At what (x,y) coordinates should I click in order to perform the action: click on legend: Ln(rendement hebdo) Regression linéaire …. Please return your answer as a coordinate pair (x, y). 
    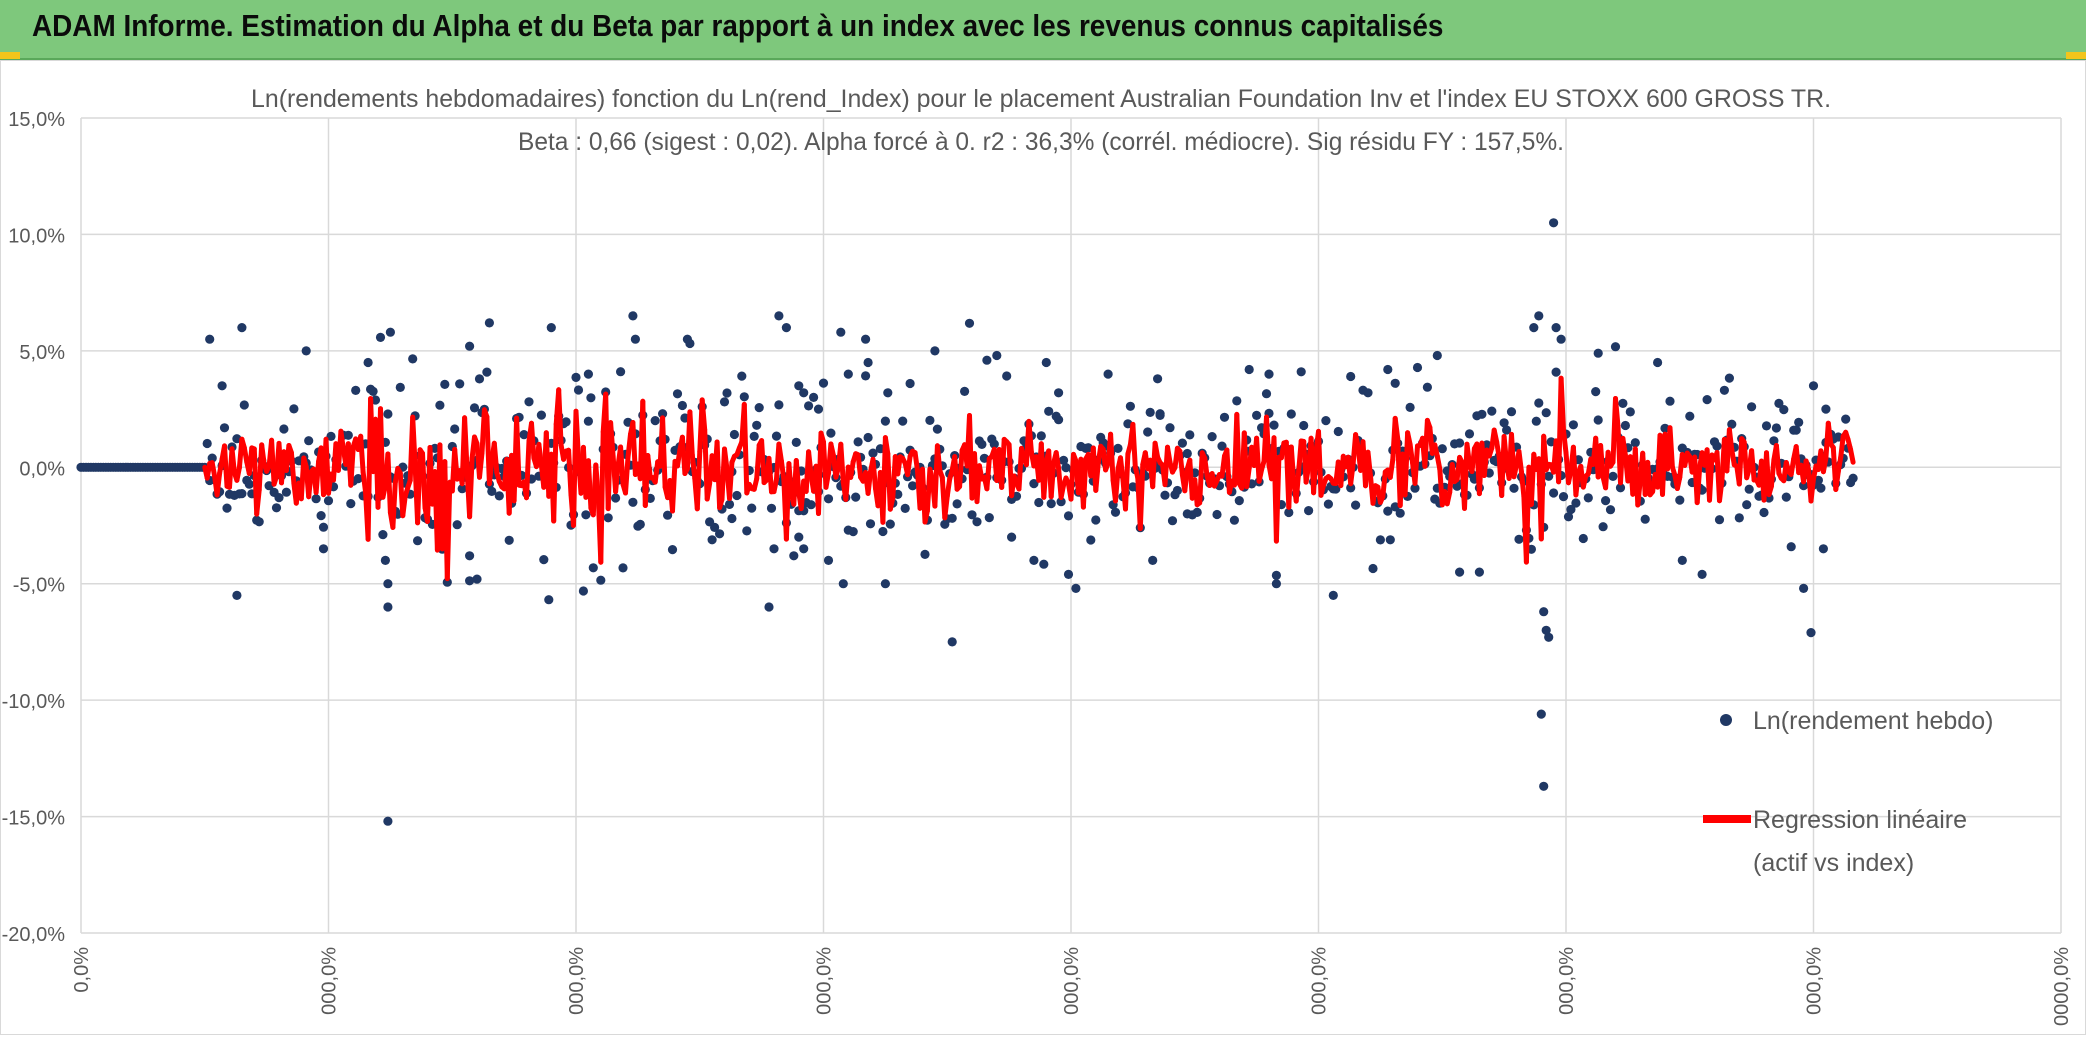
    Looking at the image, I should click on (1848, 792).